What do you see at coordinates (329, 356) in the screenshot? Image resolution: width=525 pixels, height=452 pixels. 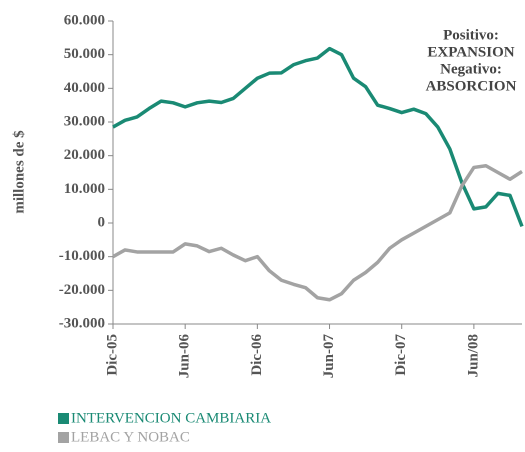 I see `x-tick-label: Jun-07` at bounding box center [329, 356].